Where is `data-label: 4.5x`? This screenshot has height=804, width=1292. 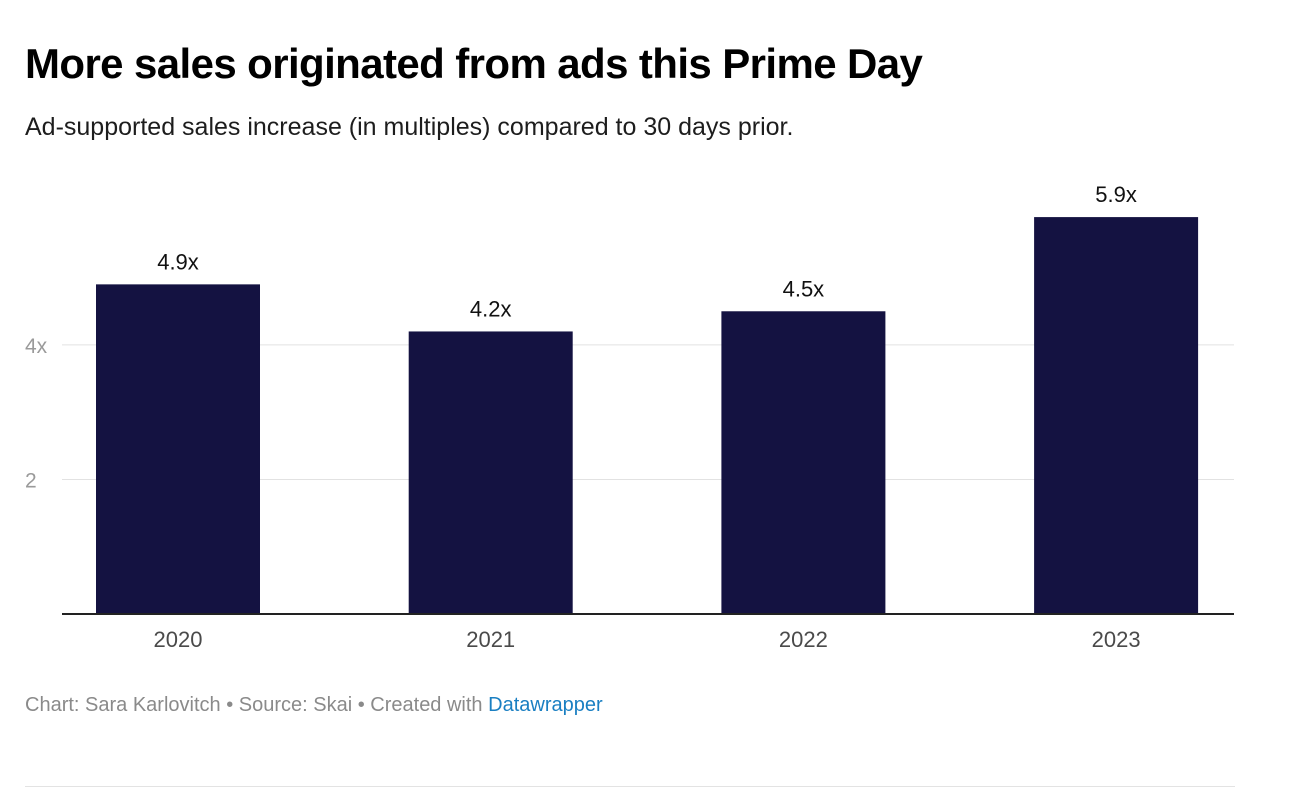 data-label: 4.5x is located at coordinates (804, 288).